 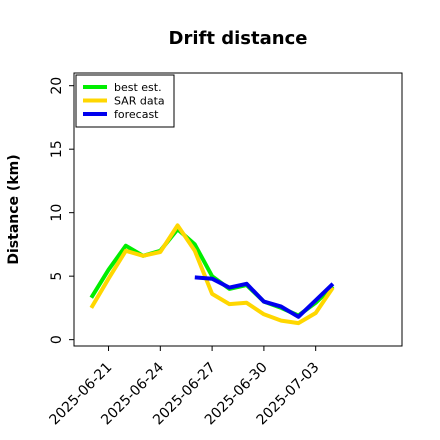 What do you see at coordinates (14, 209) in the screenshot?
I see `y-axis-label: Distance (km)` at bounding box center [14, 209].